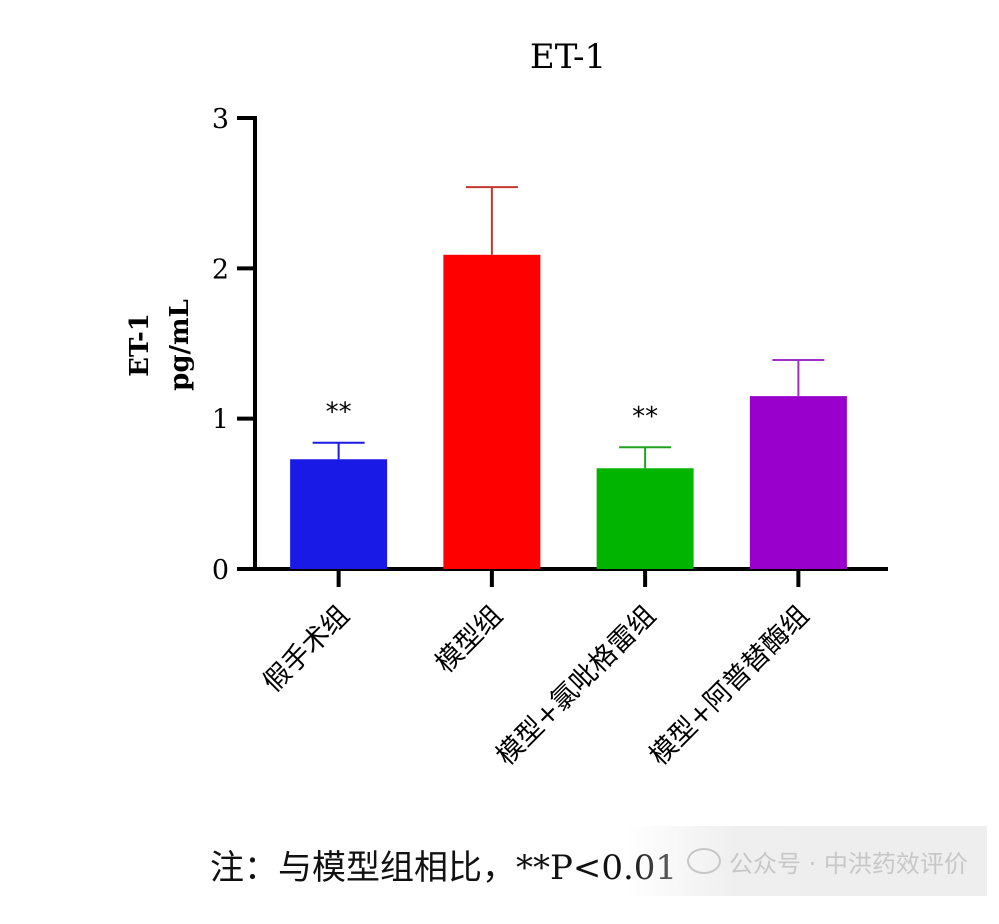 This screenshot has height=924, width=999. Describe the element at coordinates (180, 345) in the screenshot. I see `y-axis-label-line2: pg/mL` at that location.